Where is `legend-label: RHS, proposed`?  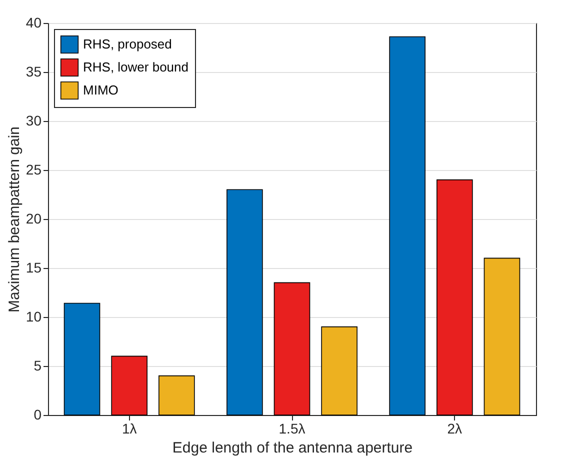 legend-label: RHS, proposed is located at coordinates (127, 44).